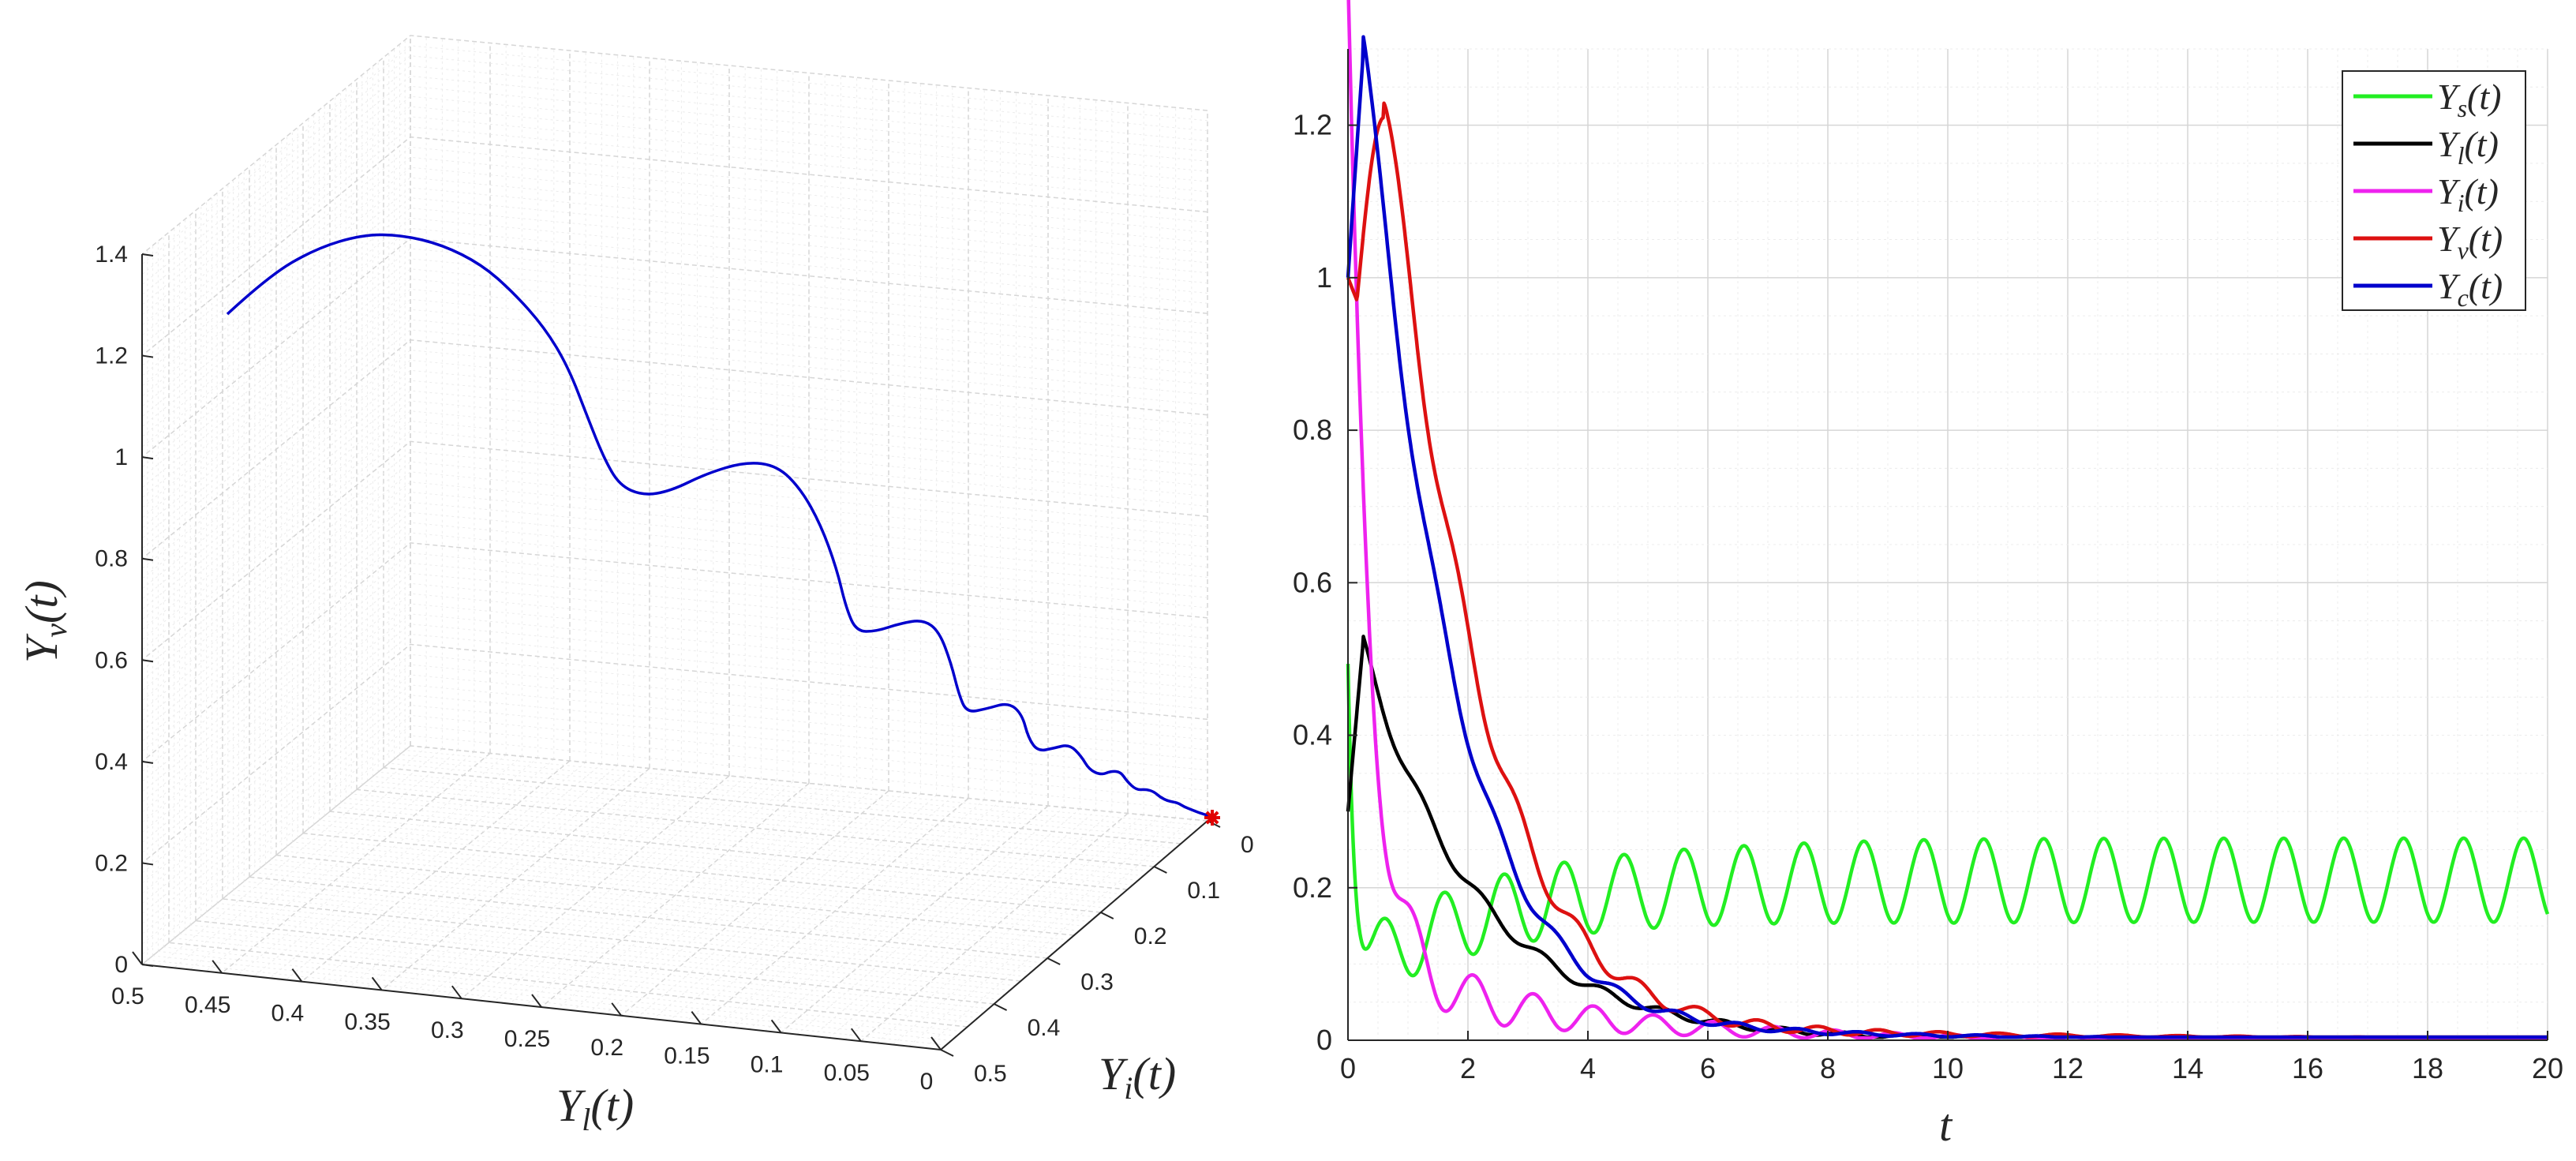  Describe the element at coordinates (1324, 278) in the screenshot. I see `y-tick-label: 1` at that location.